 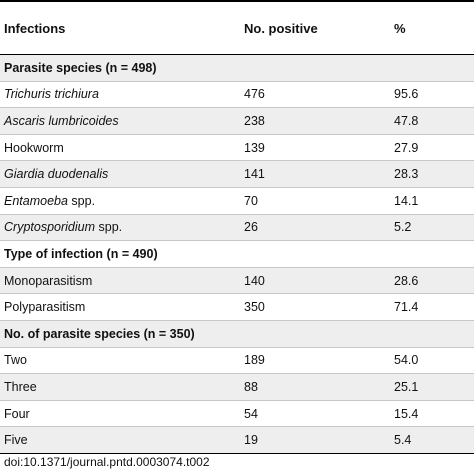 I want to click on row-label: Entamoeba spp., so click(x=122, y=201).